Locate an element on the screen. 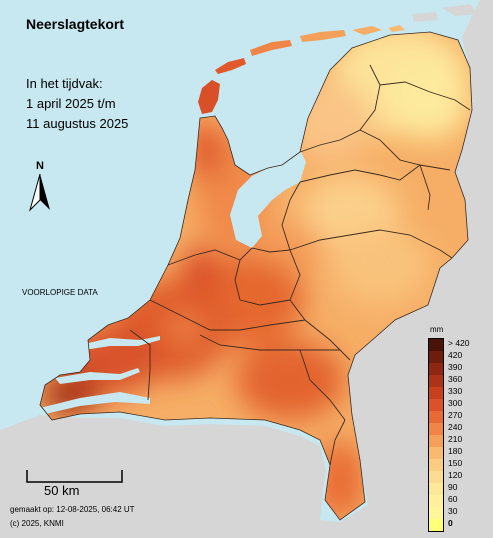  scale-bar is located at coordinates (74, 476).